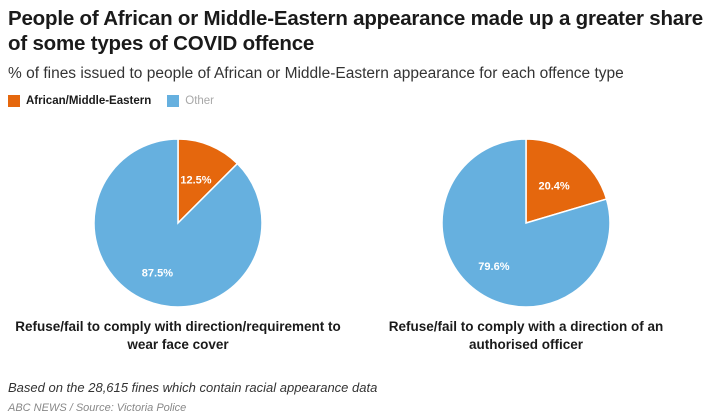 Image resolution: width=711 pixels, height=419 pixels. I want to click on legend: African/Middle-Eastern Other, so click(119, 101).